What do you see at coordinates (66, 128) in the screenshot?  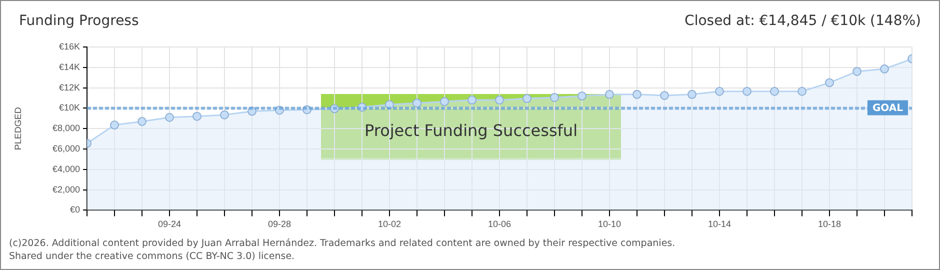 I see `y-tick-label: €8,000` at bounding box center [66, 128].